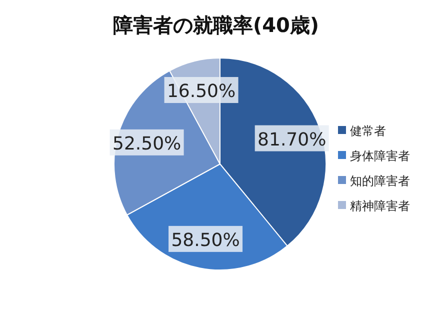 The height and width of the screenshot is (313, 432). I want to click on legend-label: 身体障害者, so click(380, 156).